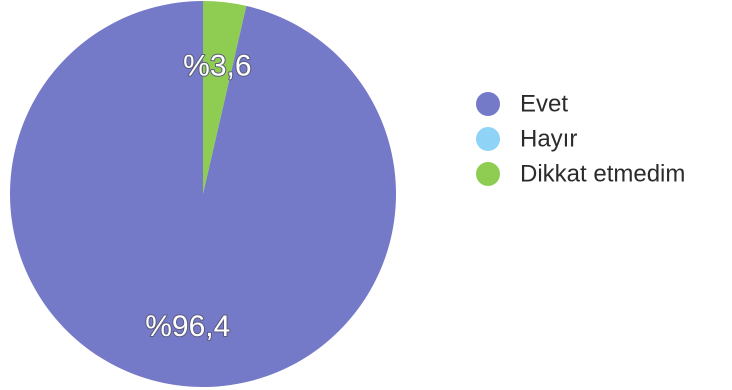 Image resolution: width=732 pixels, height=390 pixels. Describe the element at coordinates (198, 196) in the screenshot. I see `pie-slice-labels: %96,4 %3,6` at that location.